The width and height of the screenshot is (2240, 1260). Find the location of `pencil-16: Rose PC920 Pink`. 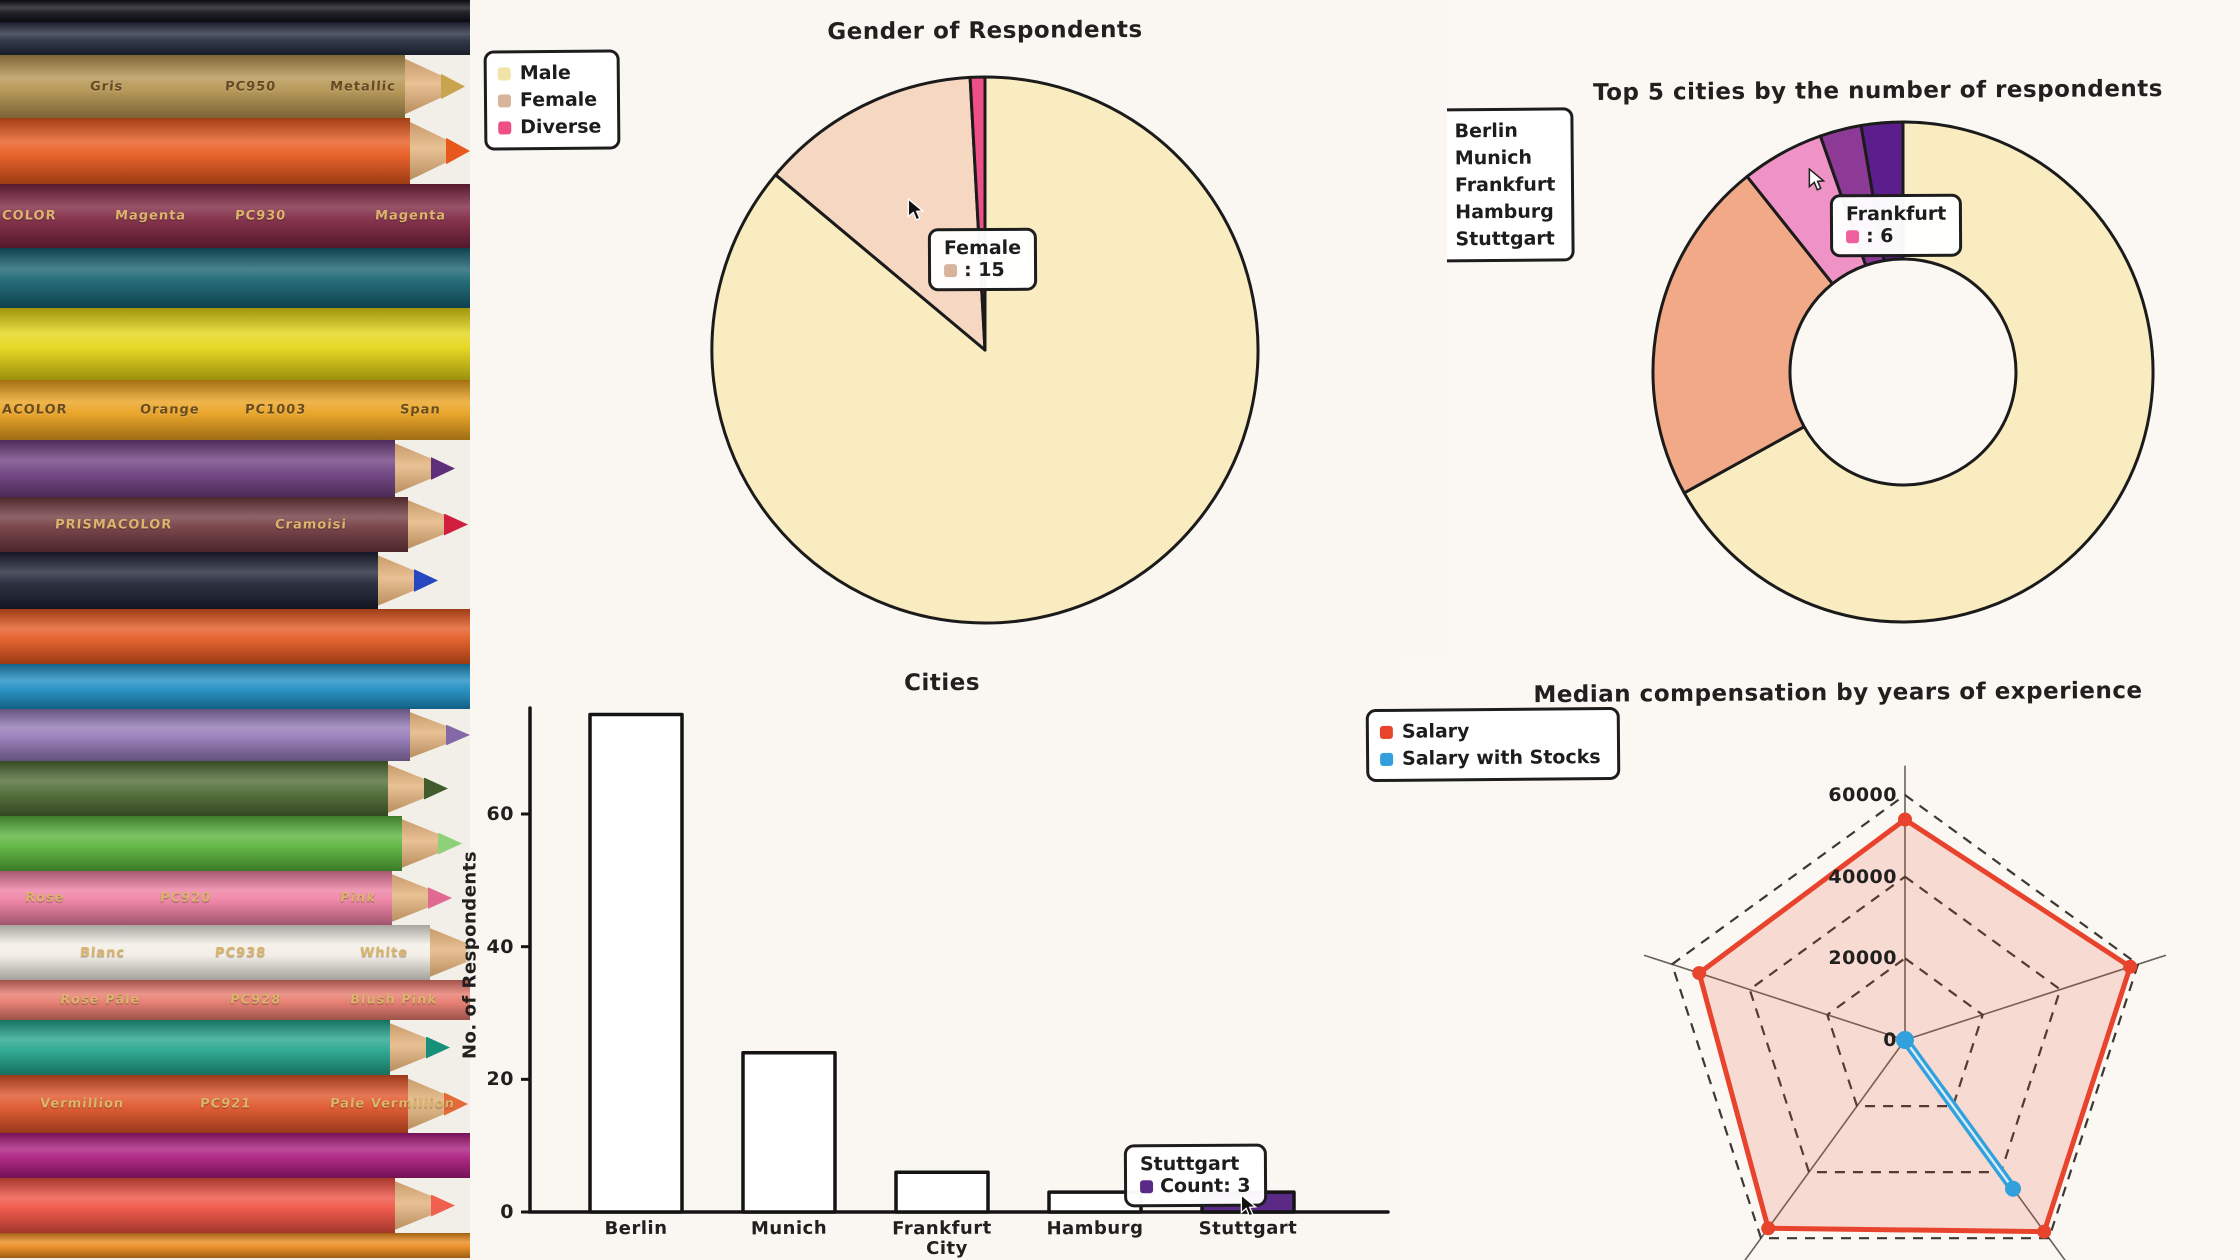

pencil-16: Rose PC920 Pink is located at coordinates (235, 898).